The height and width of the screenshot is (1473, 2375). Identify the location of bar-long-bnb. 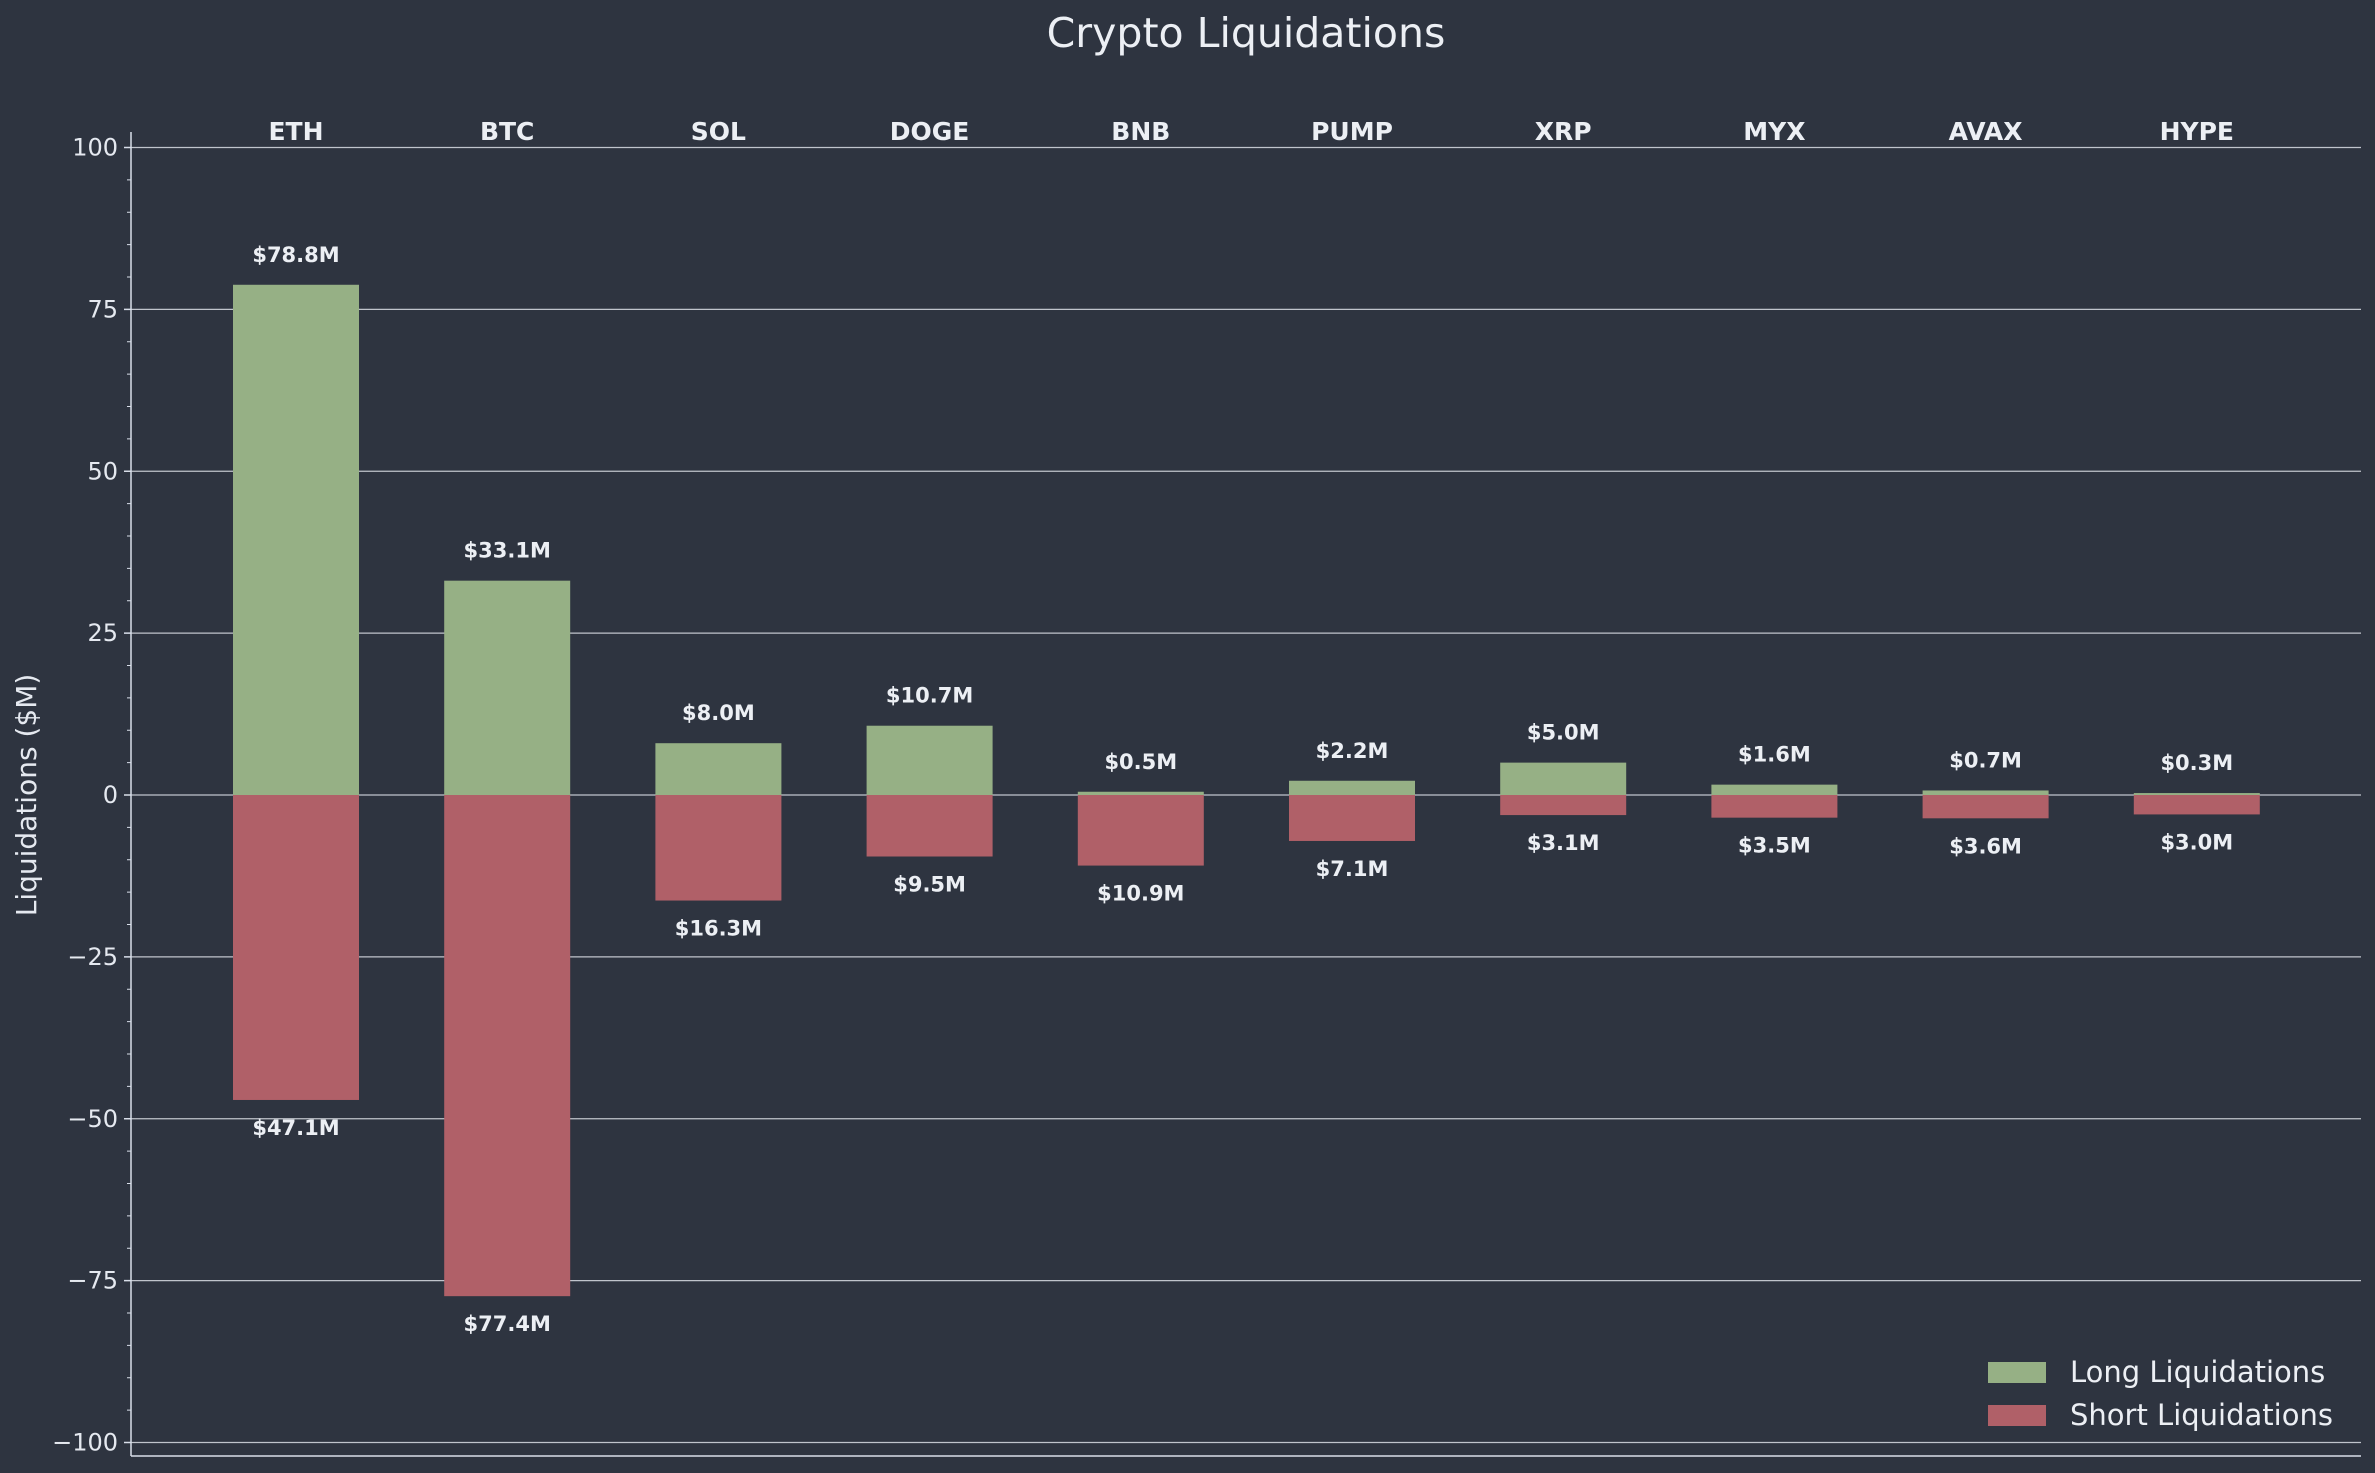
(1140, 793).